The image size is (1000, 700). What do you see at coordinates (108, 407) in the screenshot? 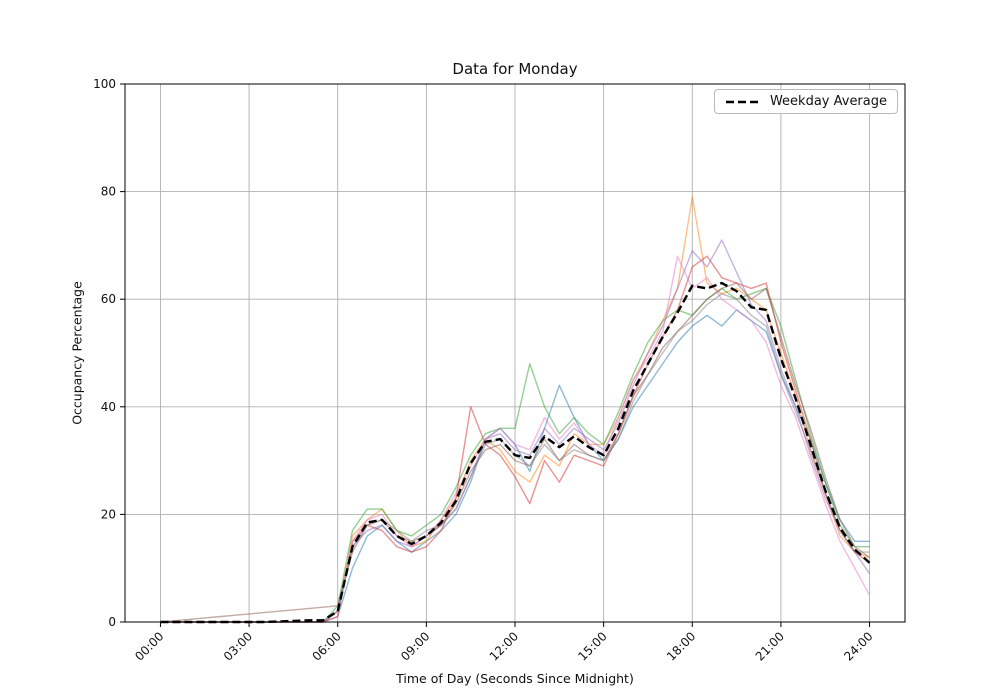
I see `y-tick-label: 40` at bounding box center [108, 407].